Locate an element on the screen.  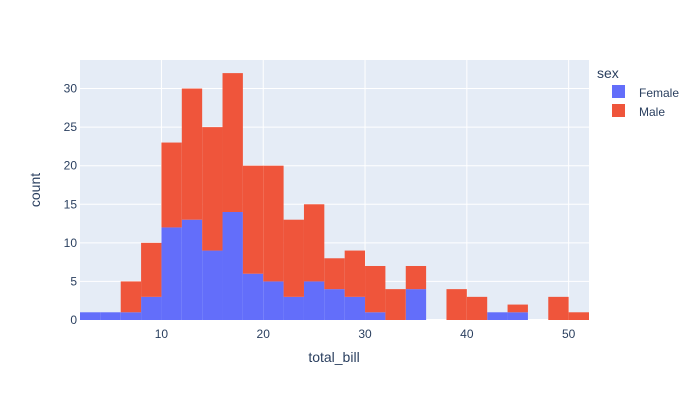
x-tick-labels: 10 20 30 40 50 is located at coordinates (365, 334).